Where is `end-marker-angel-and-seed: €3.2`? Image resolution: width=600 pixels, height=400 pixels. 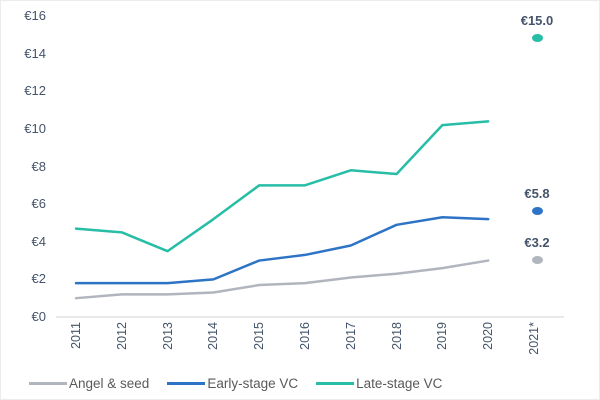 end-marker-angel-and-seed: €3.2 is located at coordinates (537, 252).